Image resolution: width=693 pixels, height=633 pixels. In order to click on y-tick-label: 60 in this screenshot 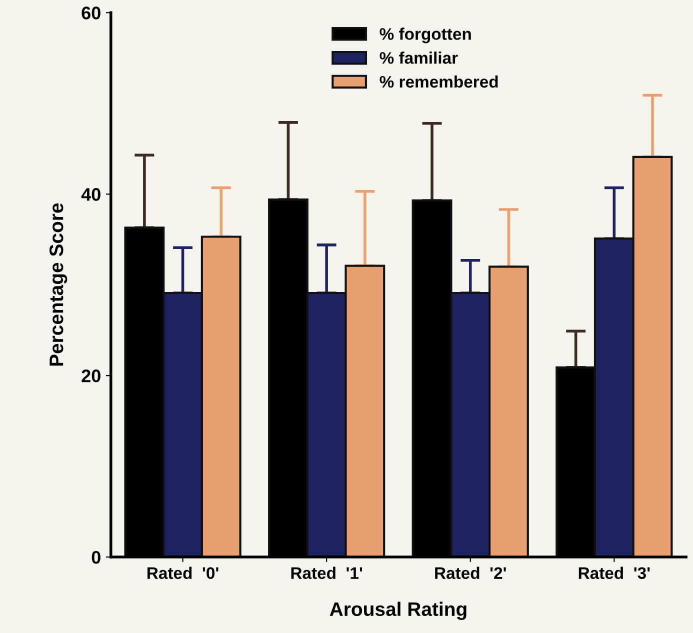, I will do `click(91, 13)`.